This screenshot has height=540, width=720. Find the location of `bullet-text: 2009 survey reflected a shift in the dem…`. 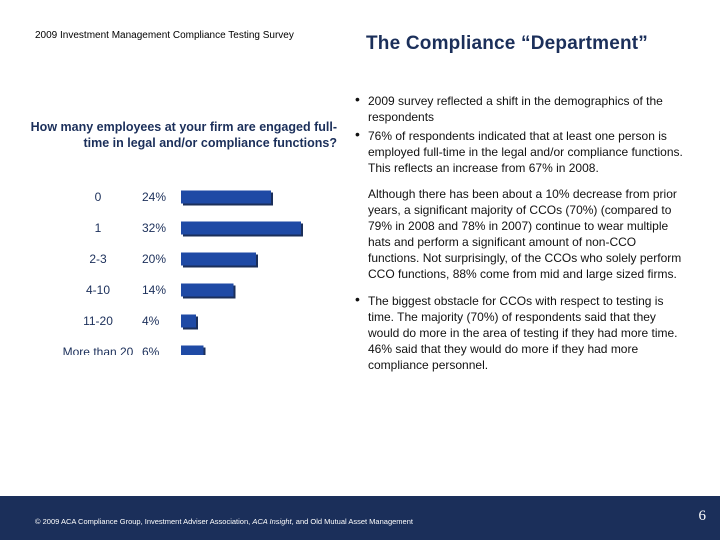

bullet-text: 2009 survey reflected a shift in the dem… is located at coordinates (515, 109).